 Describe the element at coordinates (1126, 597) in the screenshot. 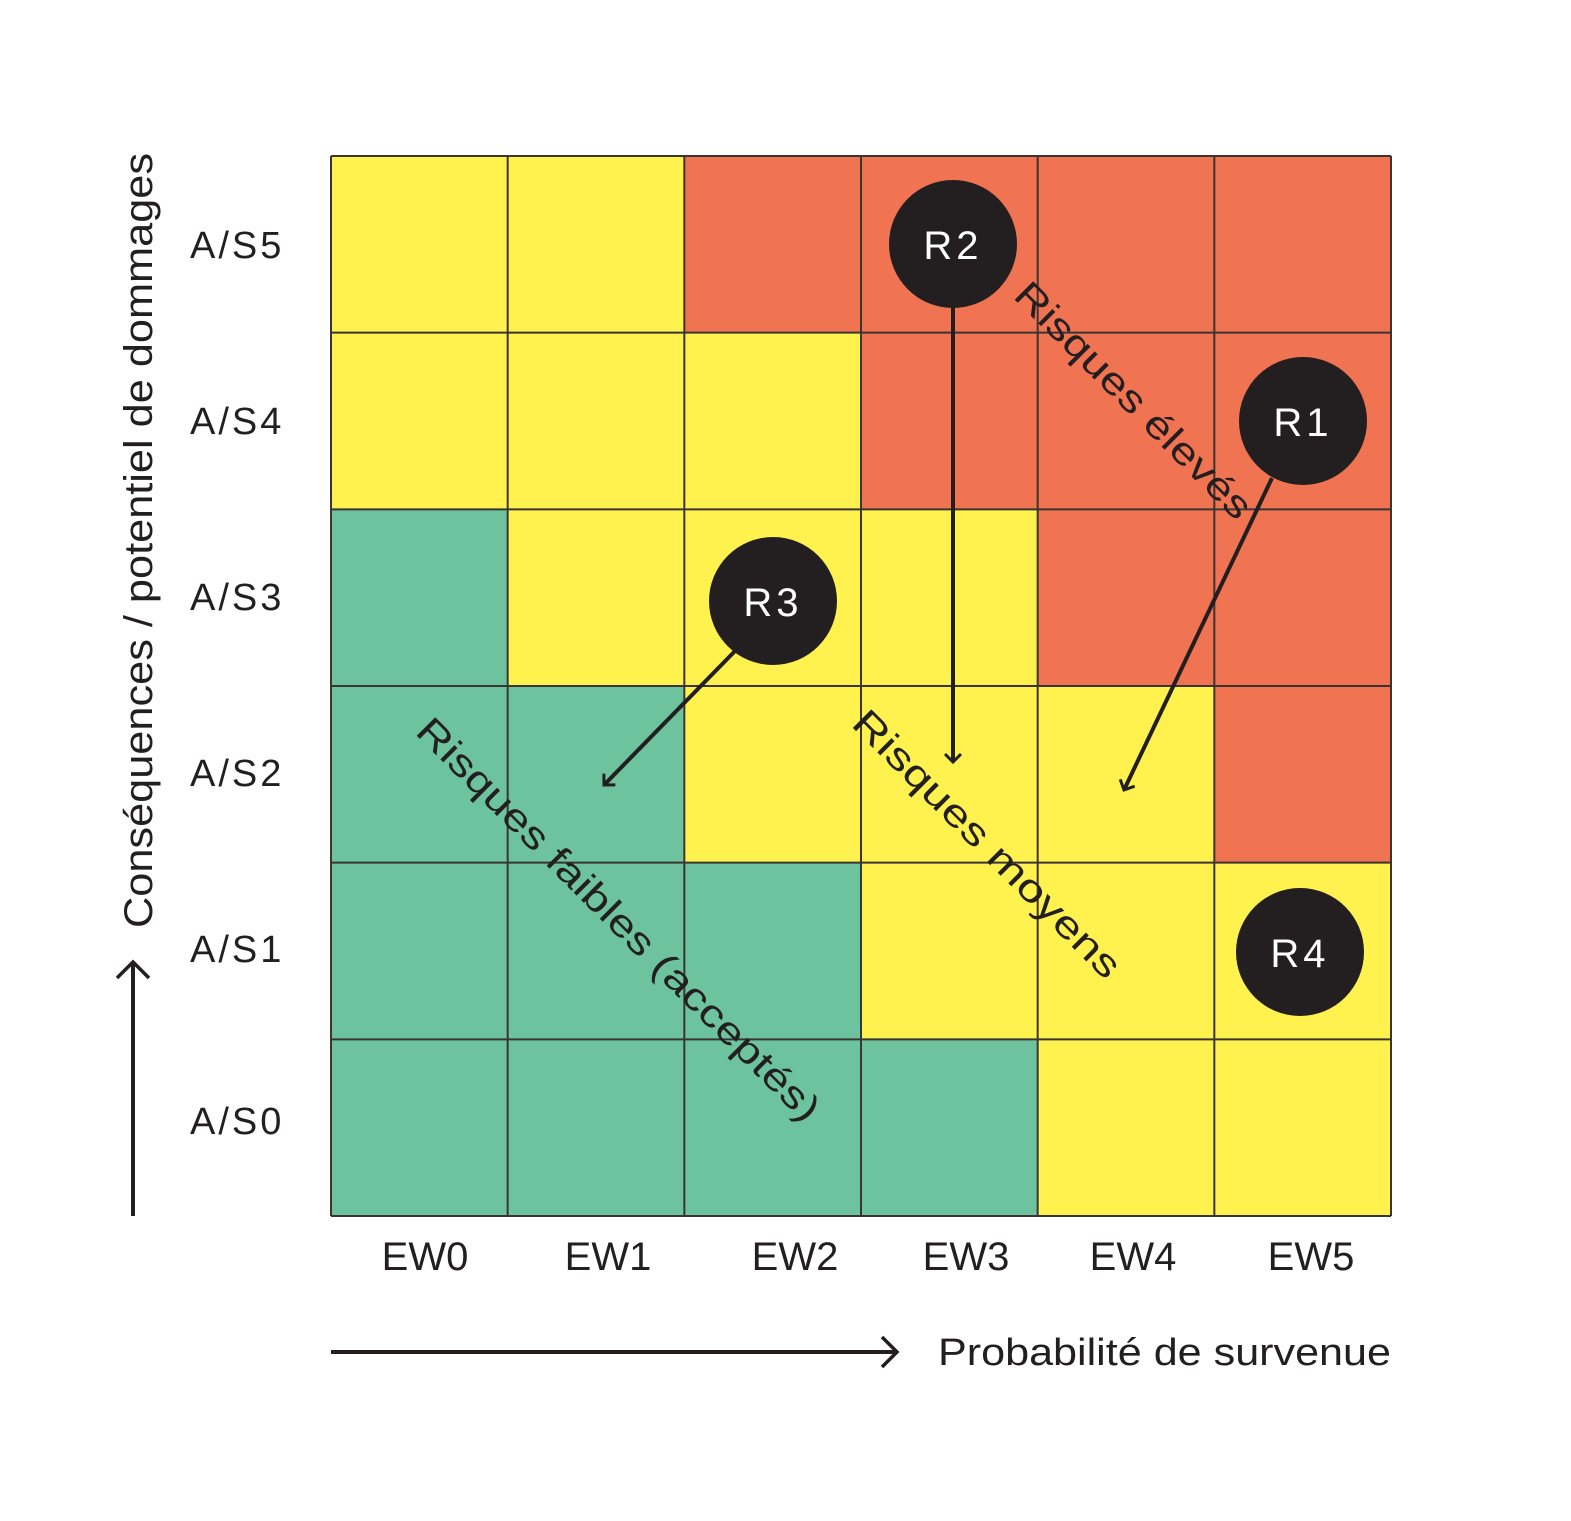

I see `grid-cell-as3-ew4` at that location.